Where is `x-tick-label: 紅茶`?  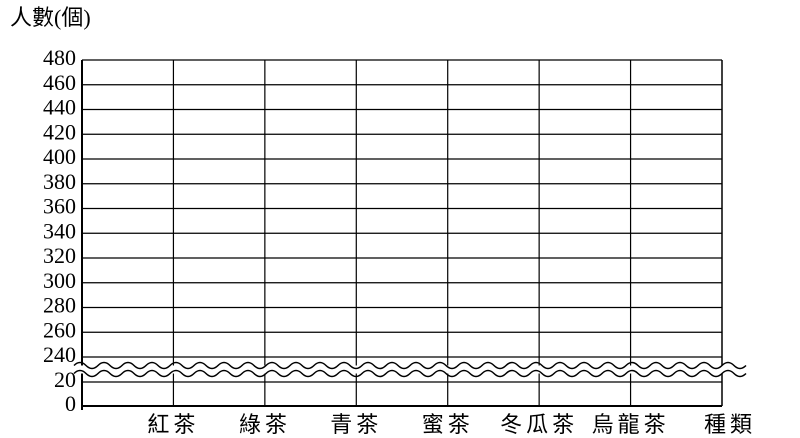
x-tick-label: 紅茶 is located at coordinates (173, 424).